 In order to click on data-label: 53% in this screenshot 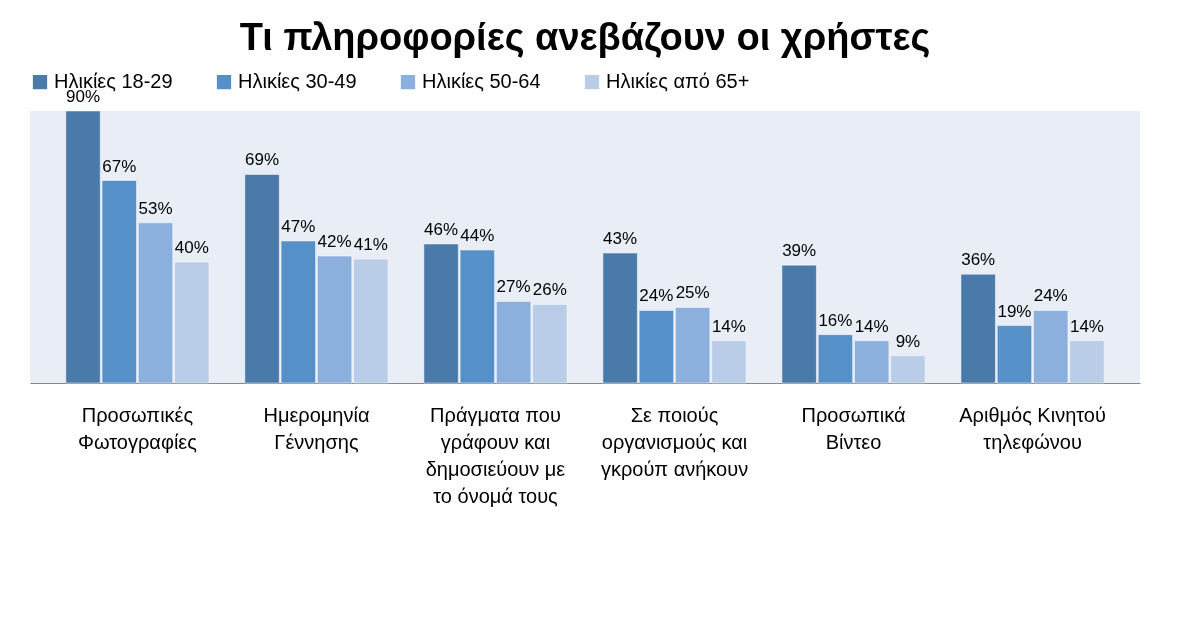, I will do `click(155, 208)`.